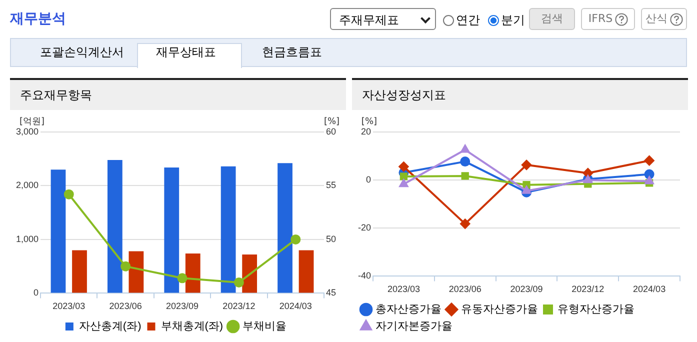  Describe the element at coordinates (365, 227) in the screenshot. I see `y-tick-label: -20` at that location.